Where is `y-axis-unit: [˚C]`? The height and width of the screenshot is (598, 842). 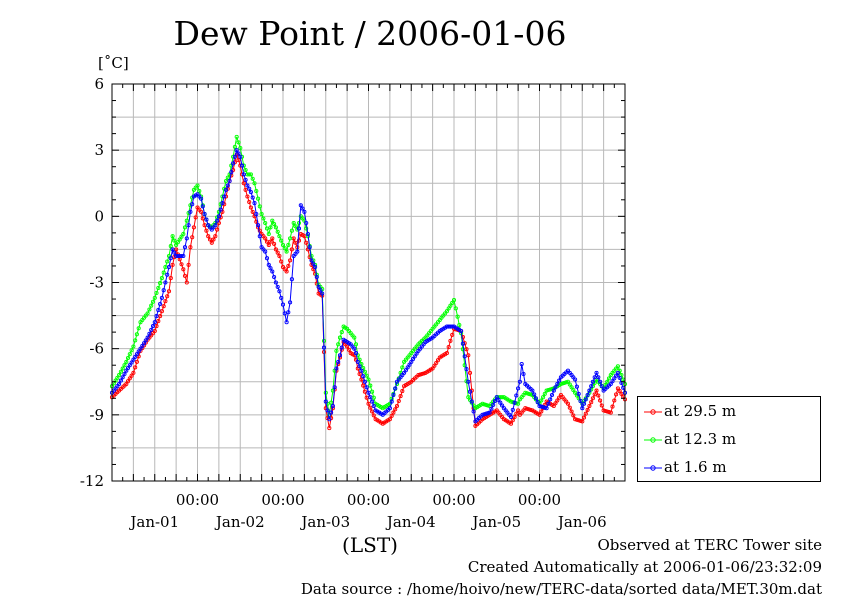
y-axis-unit: [˚C] is located at coordinates (113, 63).